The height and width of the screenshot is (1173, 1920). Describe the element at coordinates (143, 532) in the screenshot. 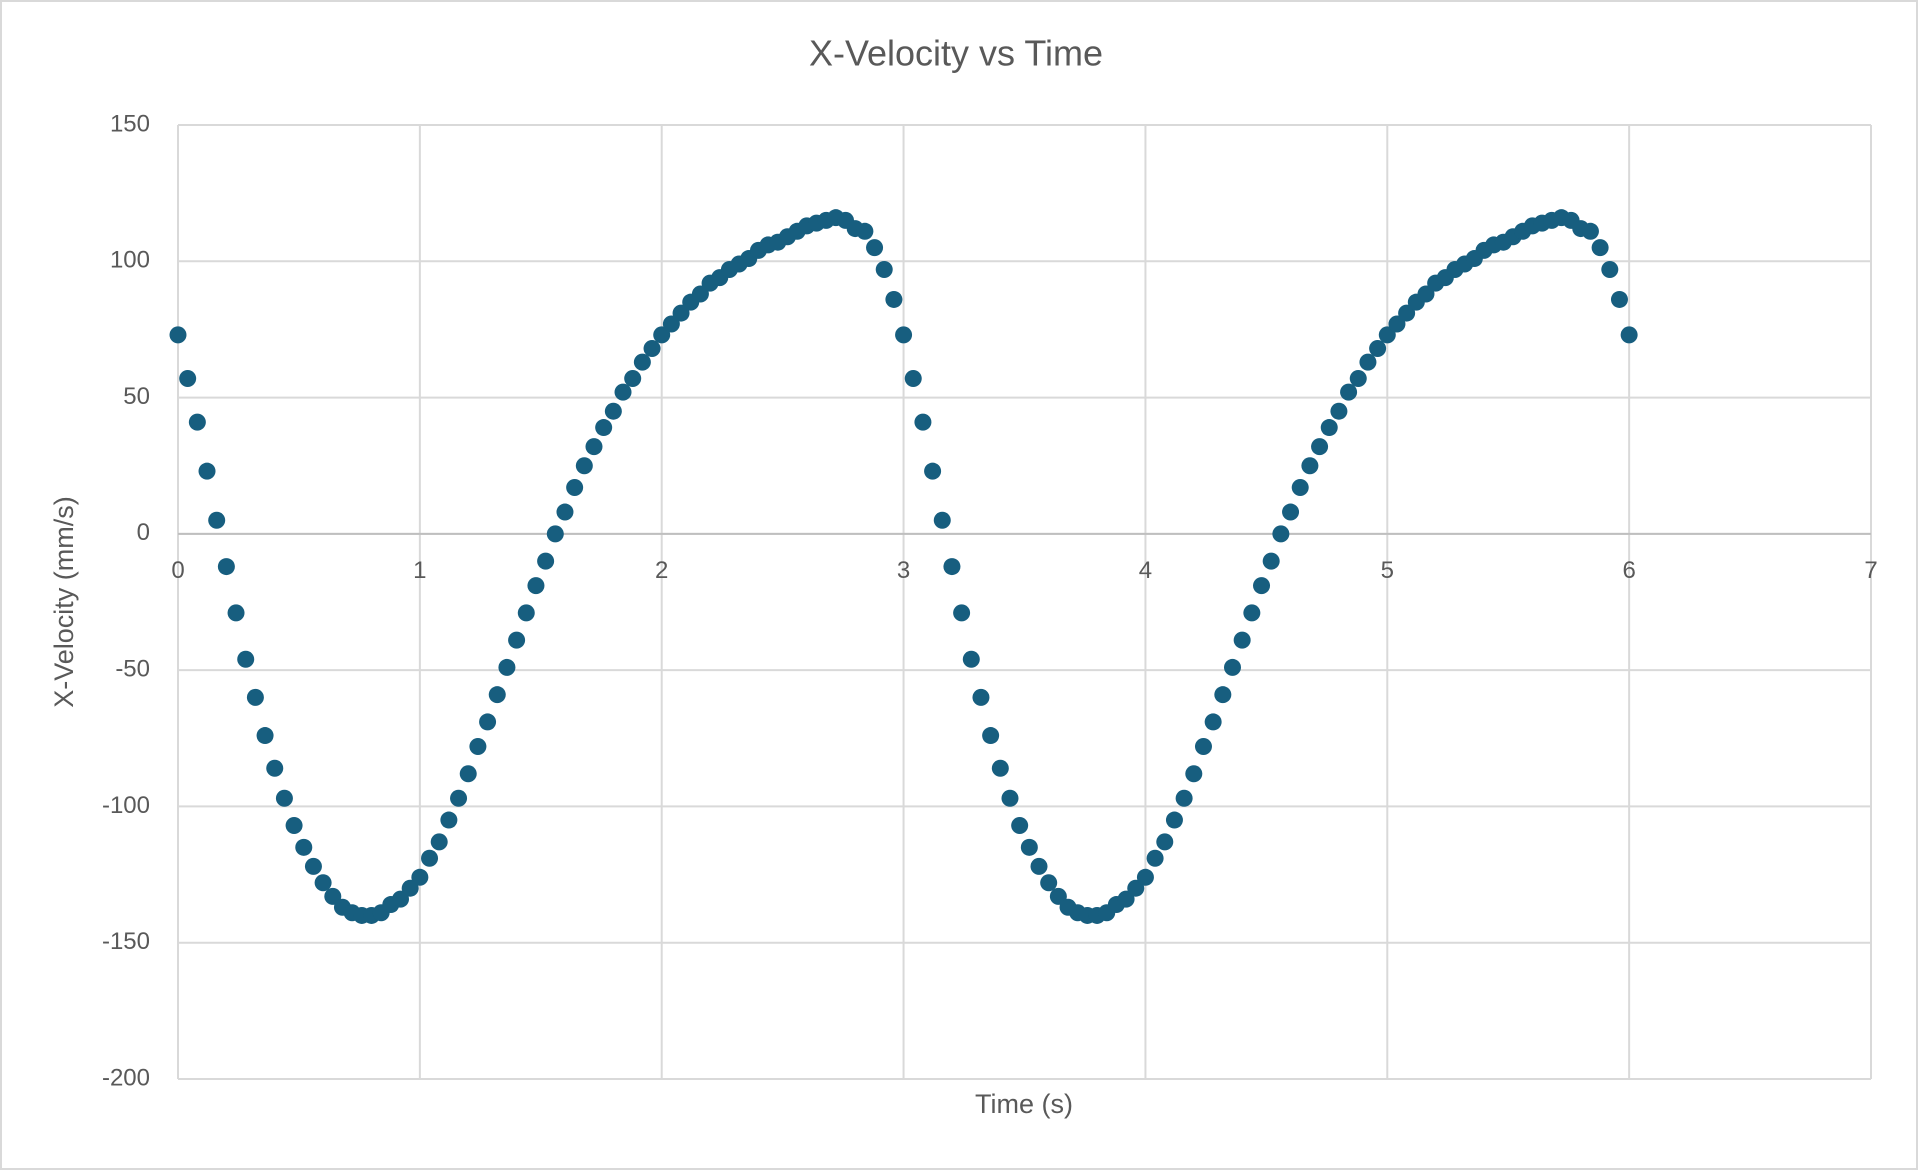

I see `y-tick-label: 0` at that location.